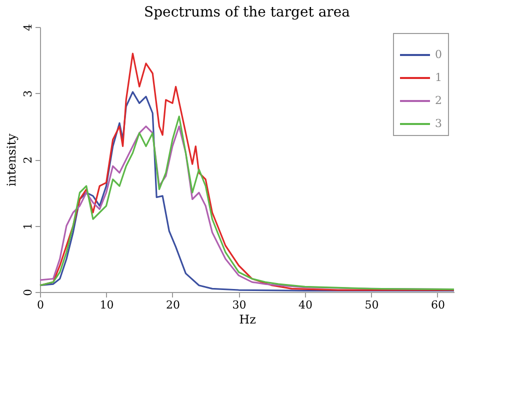 This screenshot has height=409, width=529. What do you see at coordinates (40, 305) in the screenshot?
I see `x-tick-label: 0` at bounding box center [40, 305].